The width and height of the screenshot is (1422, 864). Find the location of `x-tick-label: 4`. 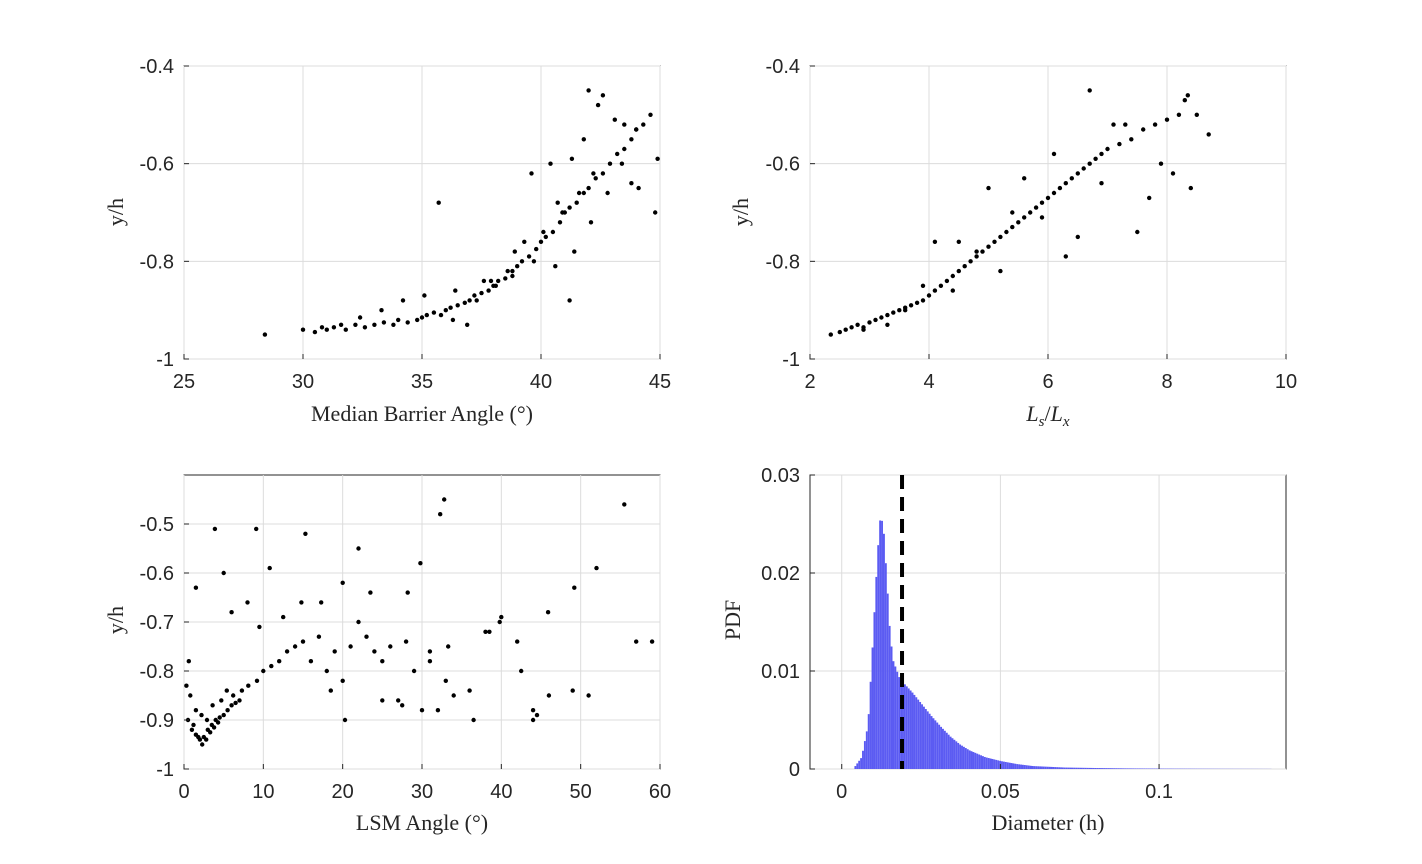

x-tick-label: 4 is located at coordinates (928, 382).